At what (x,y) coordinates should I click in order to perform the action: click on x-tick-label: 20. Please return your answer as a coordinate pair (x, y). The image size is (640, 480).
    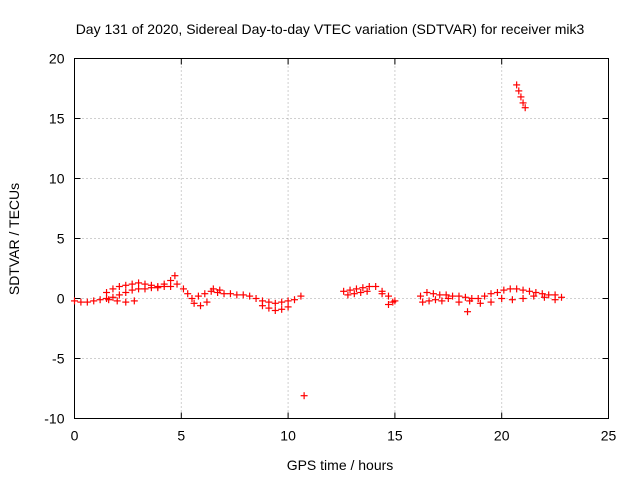
    Looking at the image, I should click on (502, 436).